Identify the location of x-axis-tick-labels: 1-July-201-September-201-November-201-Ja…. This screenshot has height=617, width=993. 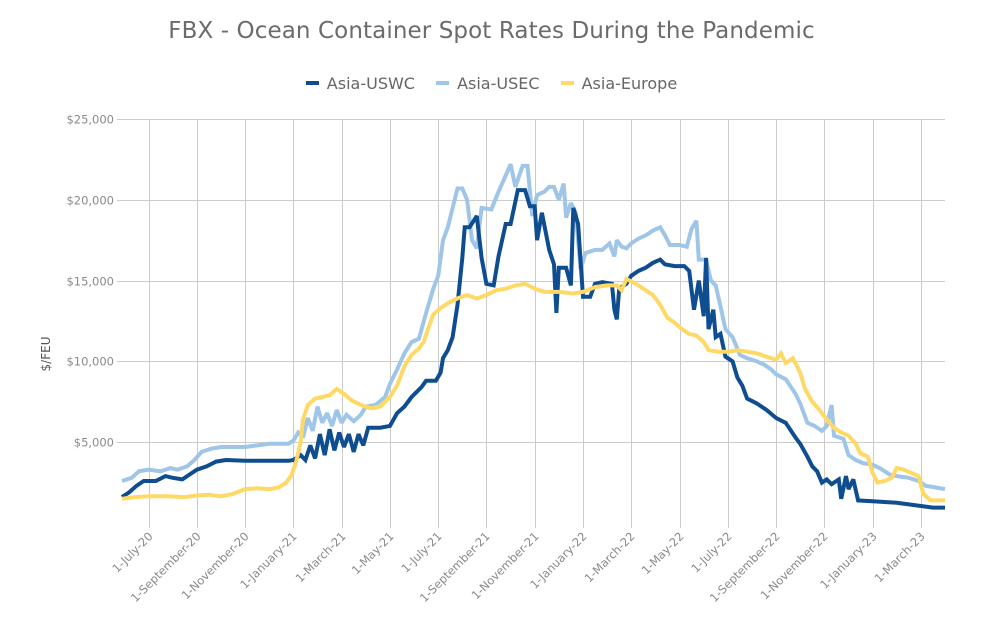
(518, 567).